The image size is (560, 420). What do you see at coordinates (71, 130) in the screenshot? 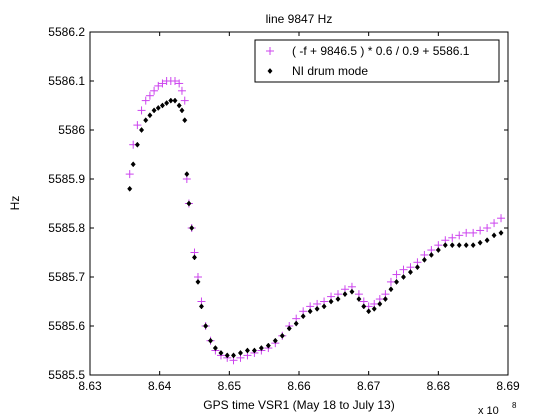
I see `y-tick-label: 5586` at bounding box center [71, 130].